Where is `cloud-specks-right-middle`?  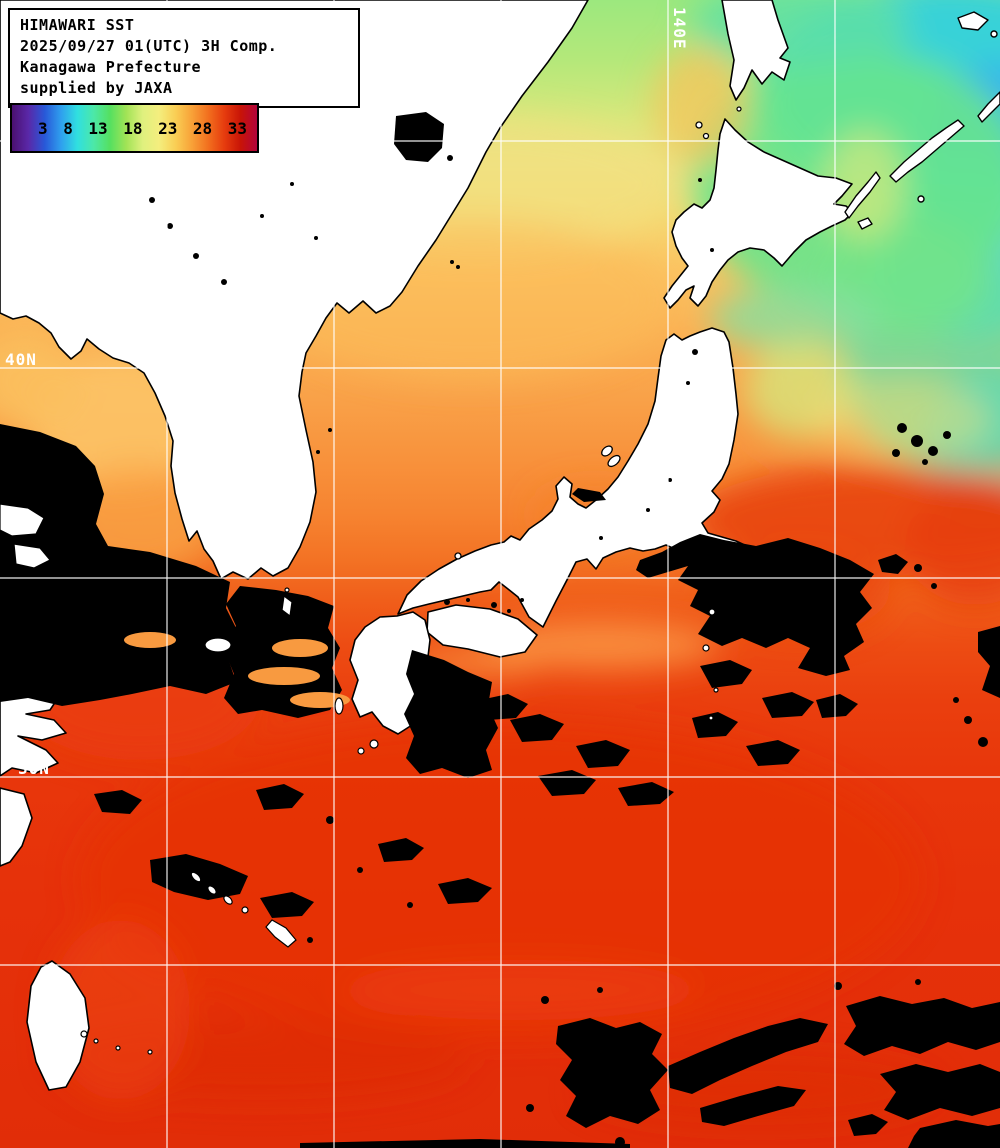
cloud-specks-right-middle is located at coordinates (946, 585).